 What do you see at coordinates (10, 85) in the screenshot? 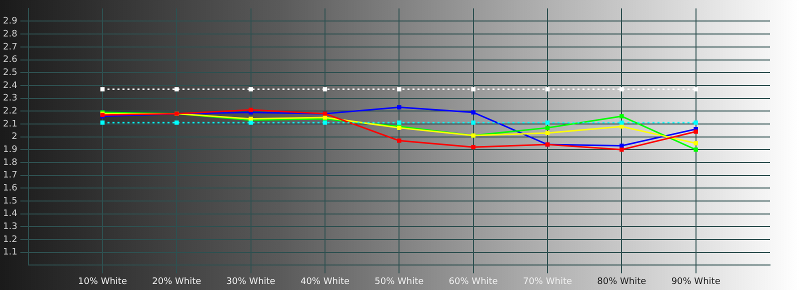
I see `y-tick-label: 2.4` at bounding box center [10, 85].